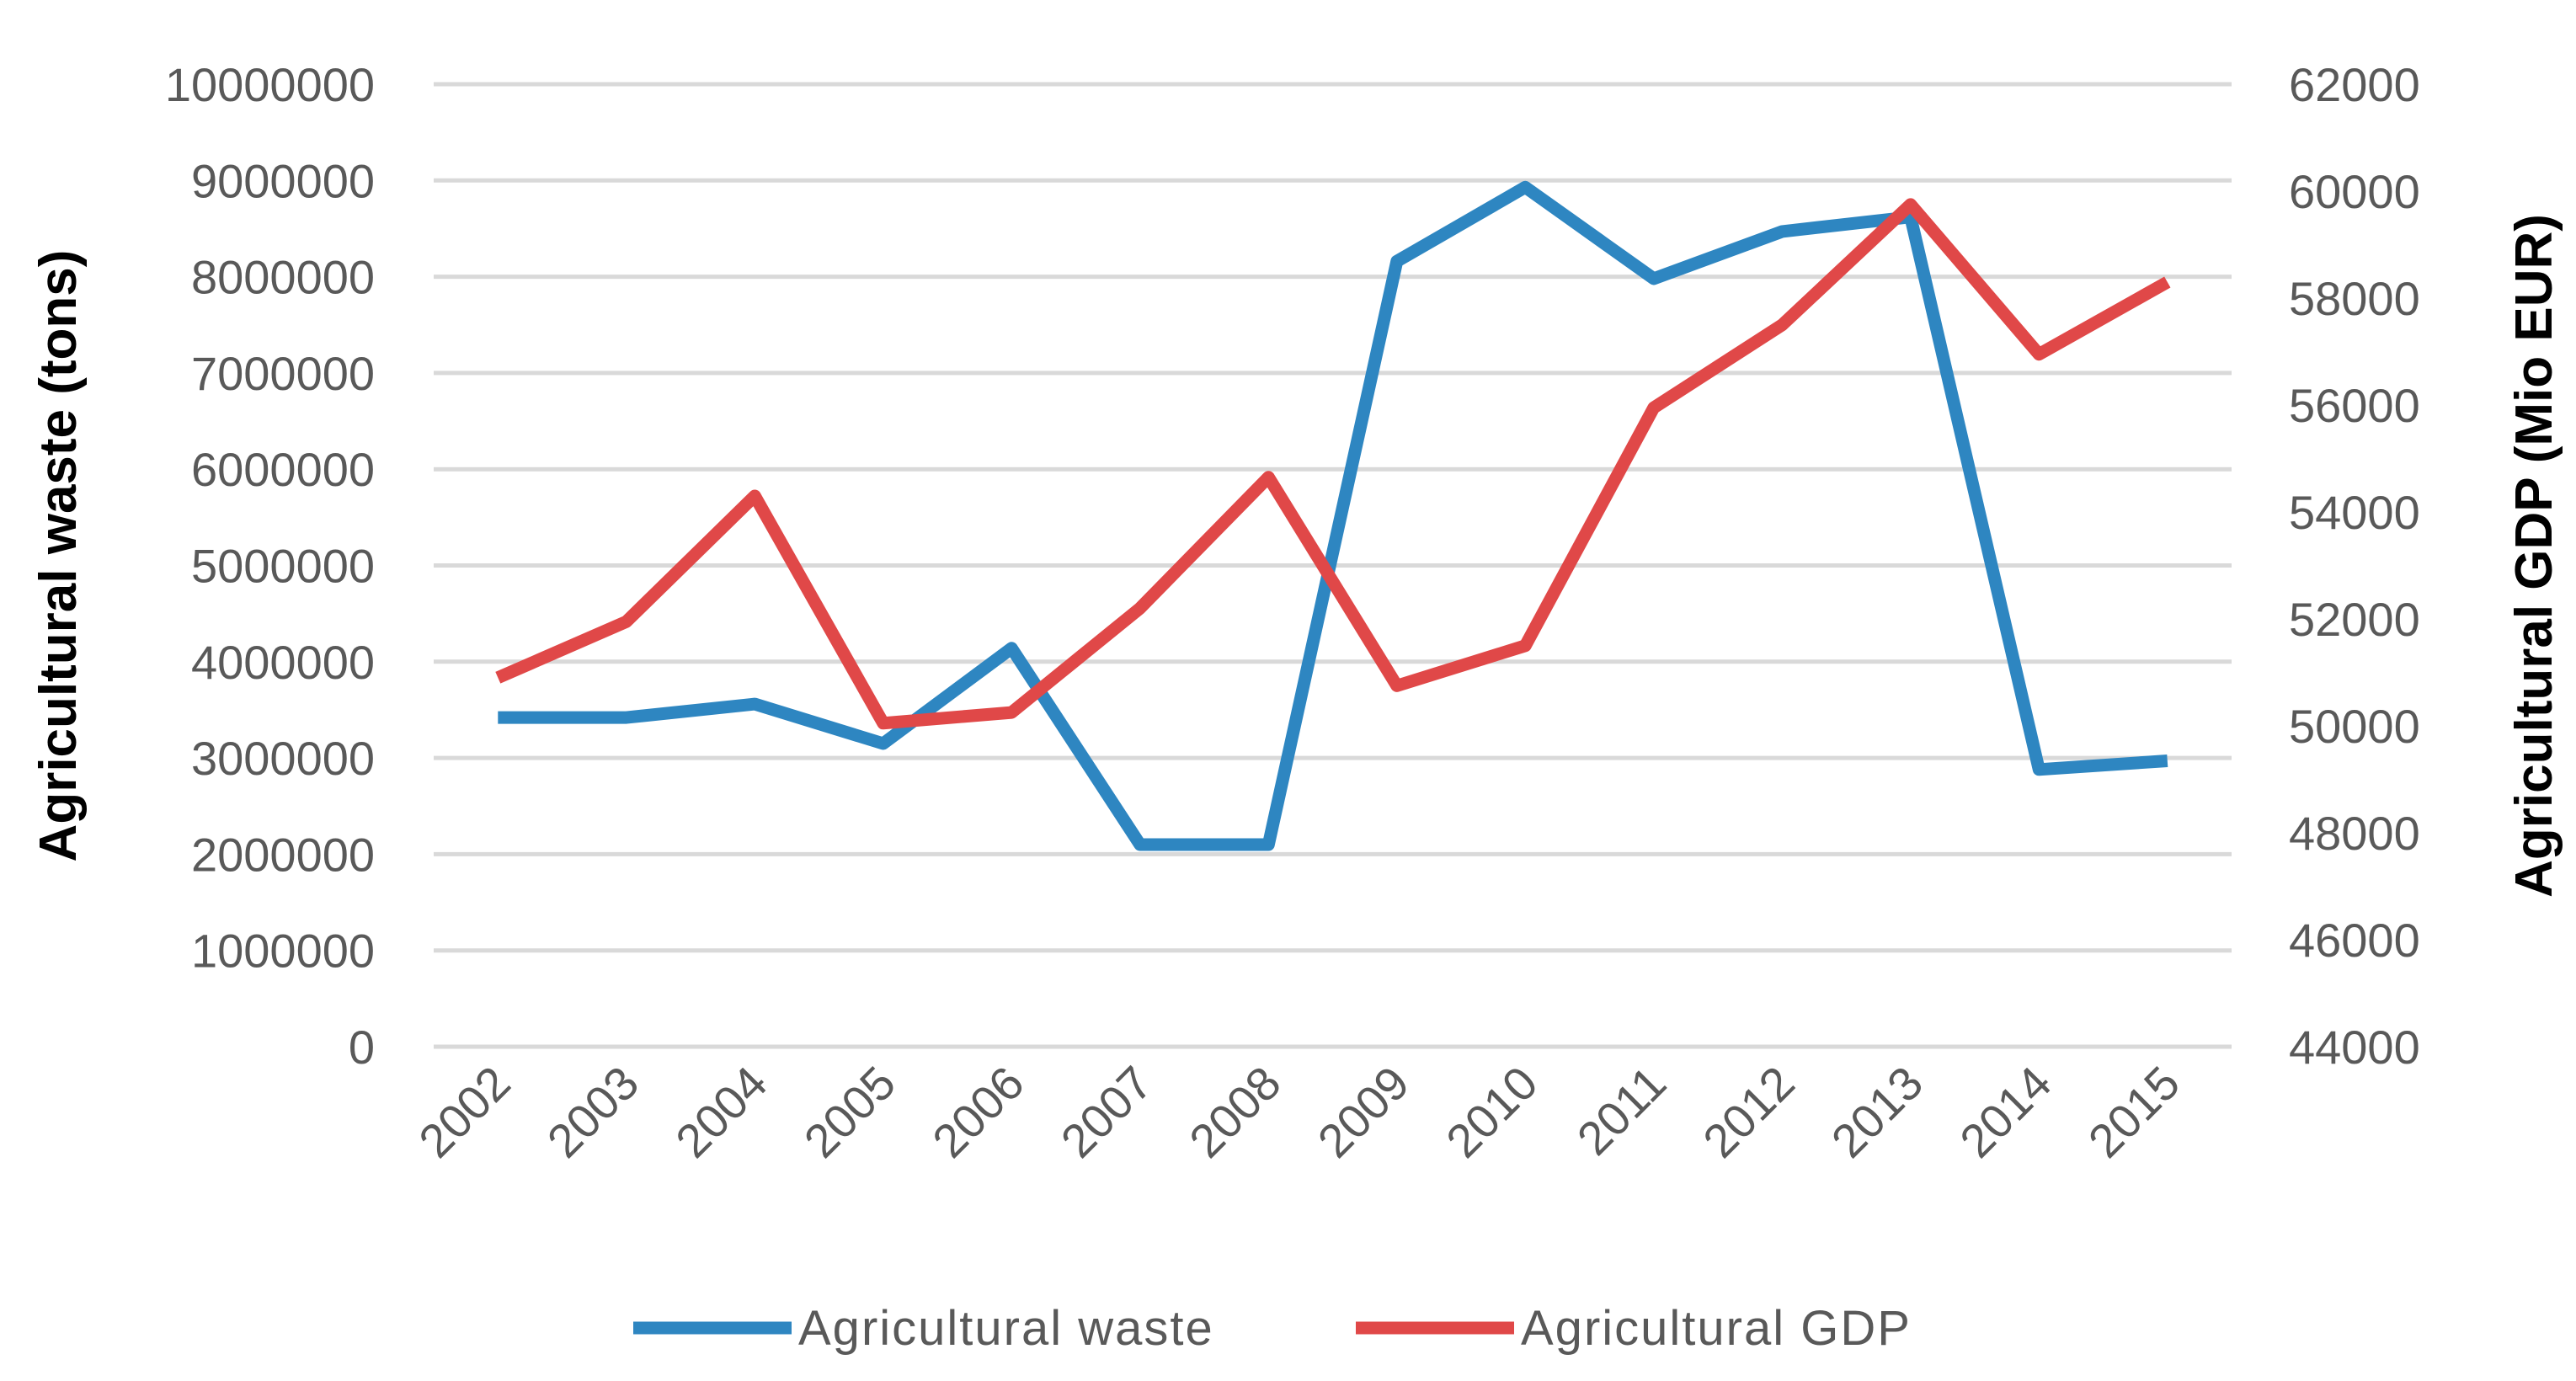  What do you see at coordinates (2354, 405) in the screenshot?
I see `right-tick-label: 56000` at bounding box center [2354, 405].